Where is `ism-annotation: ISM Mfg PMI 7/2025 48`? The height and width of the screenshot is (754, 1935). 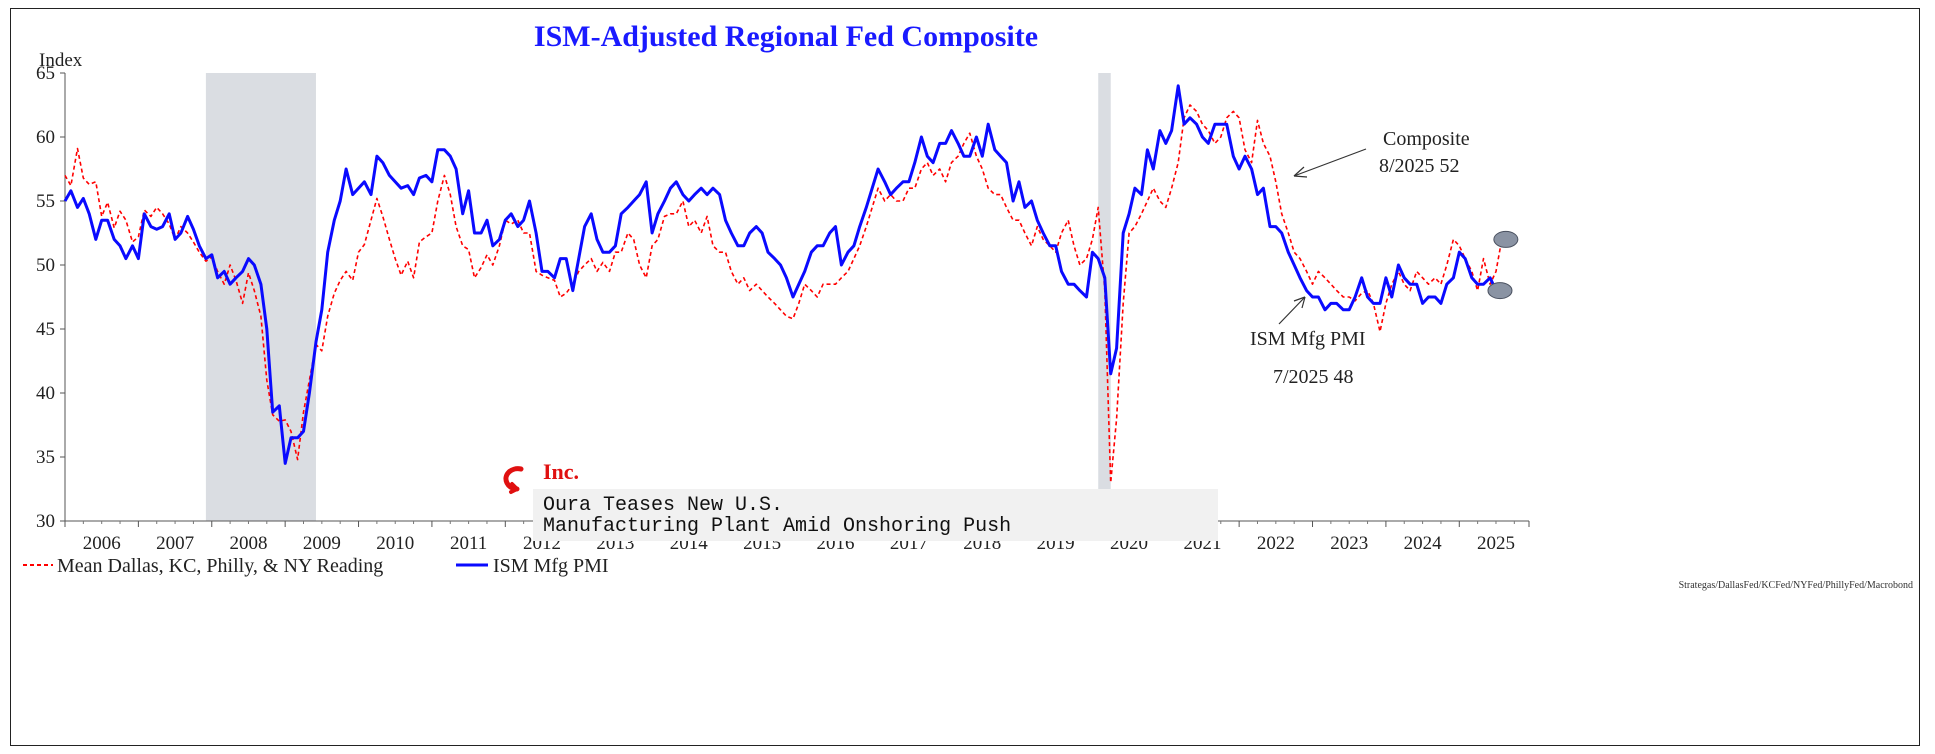
ism-annotation: ISM Mfg PMI 7/2025 48 is located at coordinates (1308, 342).